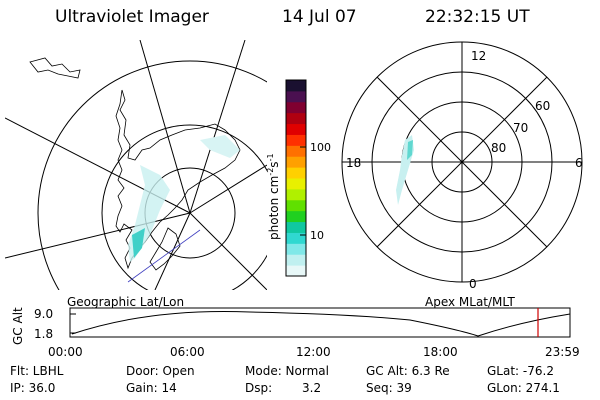 The image size is (600, 400). Describe the element at coordinates (37, 371) in the screenshot. I see `filter-info: Flt: LBHL` at that location.